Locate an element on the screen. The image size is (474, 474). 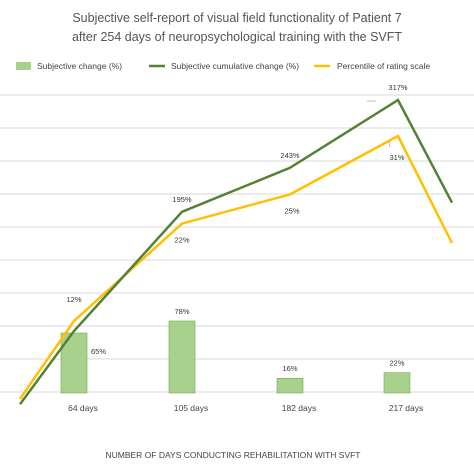
legend-label-1: Subjective cumulative change (%) is located at coordinates (235, 66).